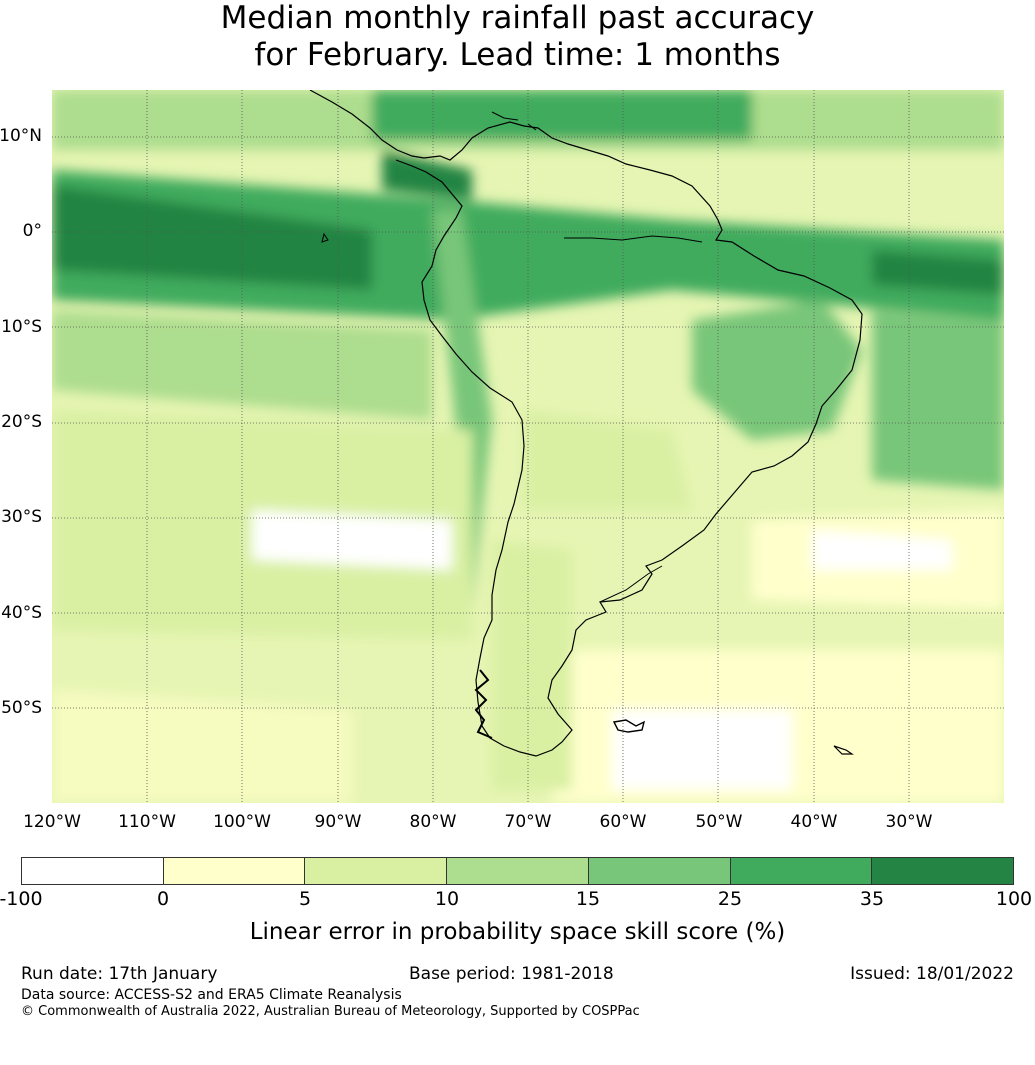 This screenshot has width=1035, height=1065. I want to click on lat-label-40s: 40°S, so click(21, 613).